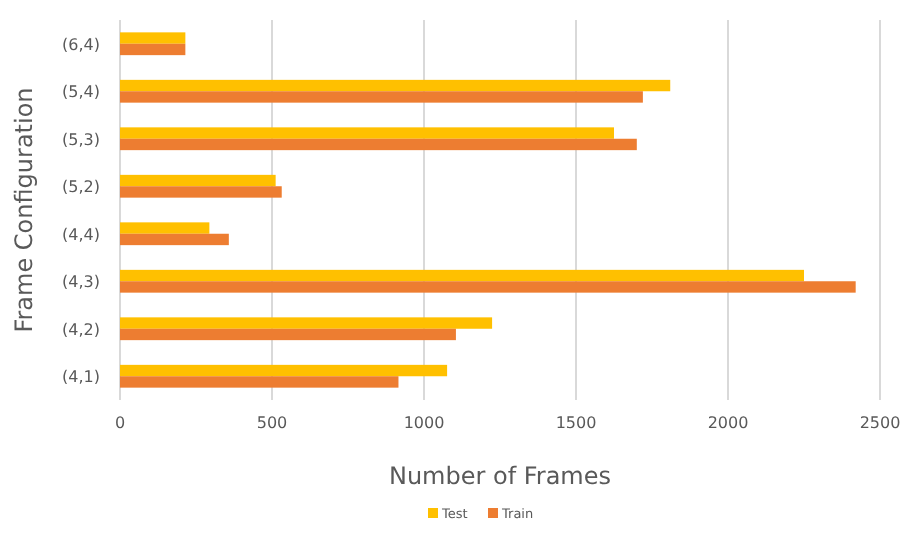 The image size is (914, 536). Describe the element at coordinates (81, 92) in the screenshot. I see `y-tick-label: (5,4)` at that location.